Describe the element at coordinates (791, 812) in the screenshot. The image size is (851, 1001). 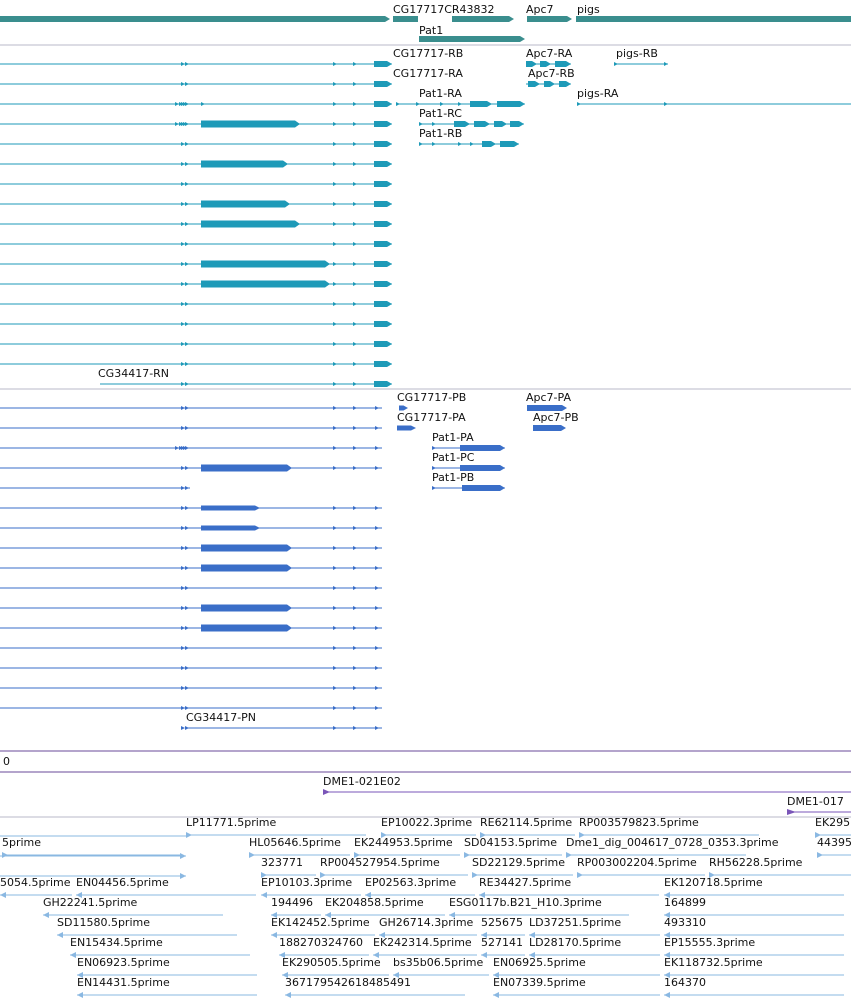
I see `clone-arrow` at that location.